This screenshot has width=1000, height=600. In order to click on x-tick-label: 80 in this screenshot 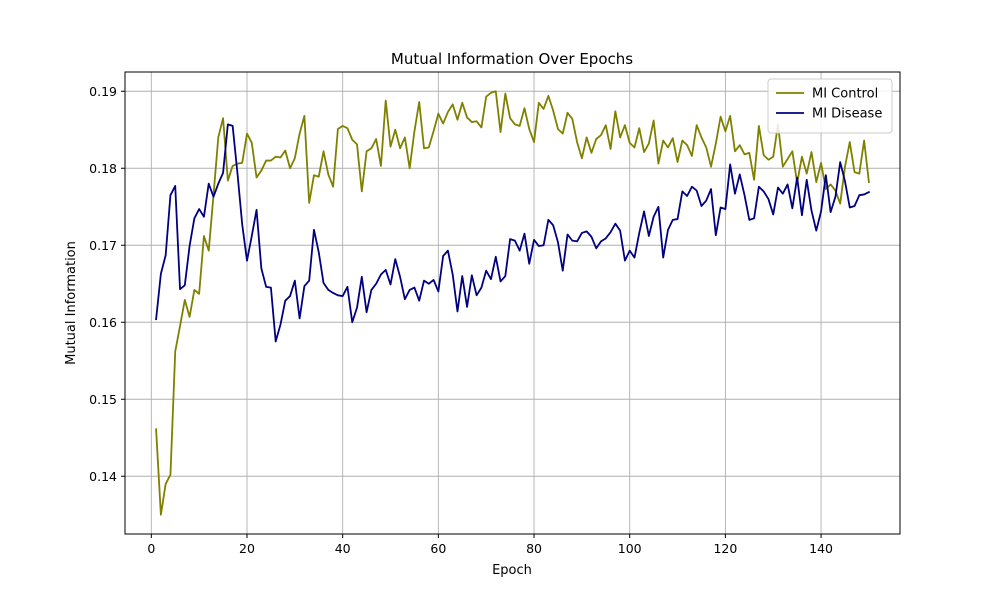, I will do `click(534, 548)`.